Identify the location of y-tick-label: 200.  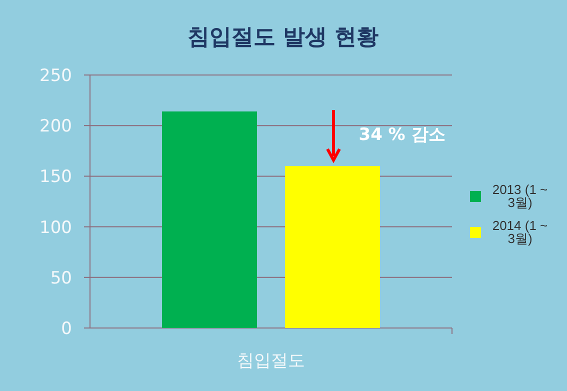
(56, 126).